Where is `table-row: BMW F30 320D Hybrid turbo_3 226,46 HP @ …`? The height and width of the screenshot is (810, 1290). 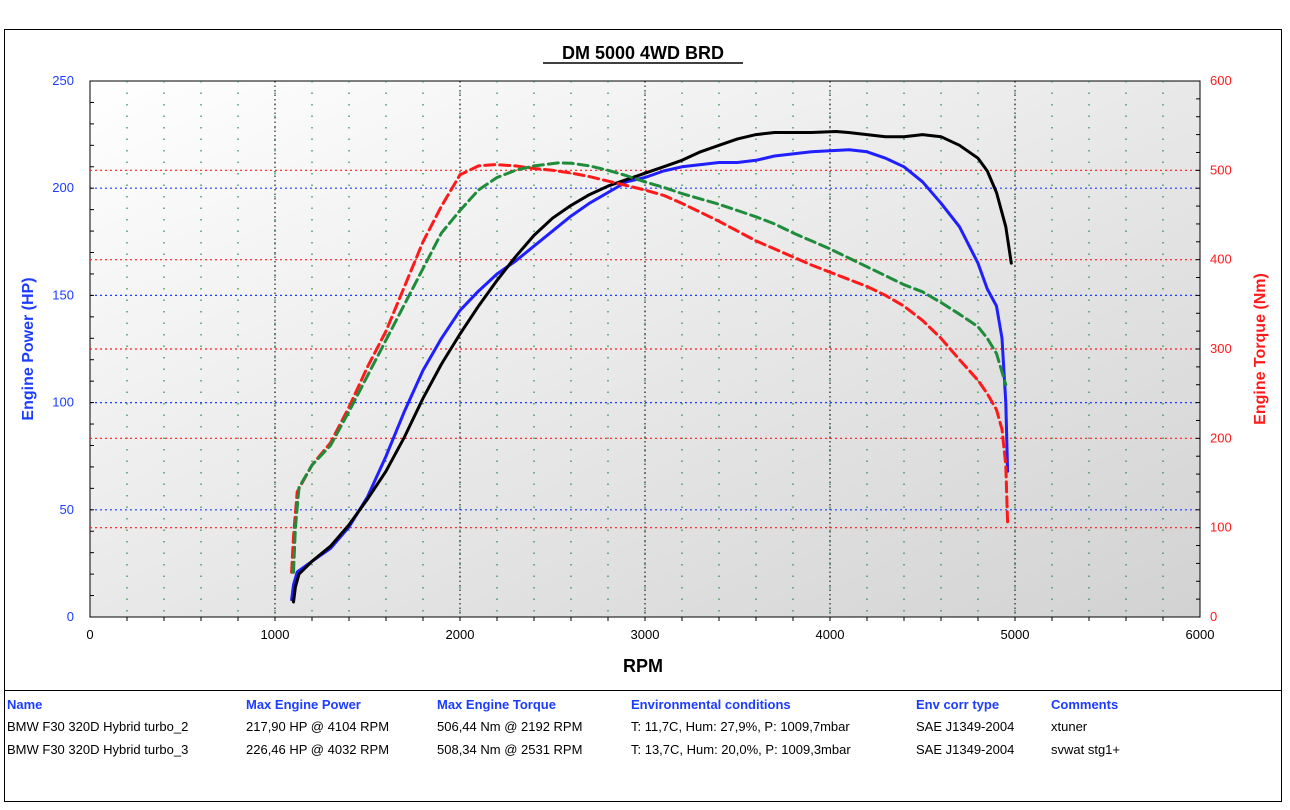 table-row: BMW F30 320D Hybrid turbo_3 226,46 HP @ … is located at coordinates (563, 749).